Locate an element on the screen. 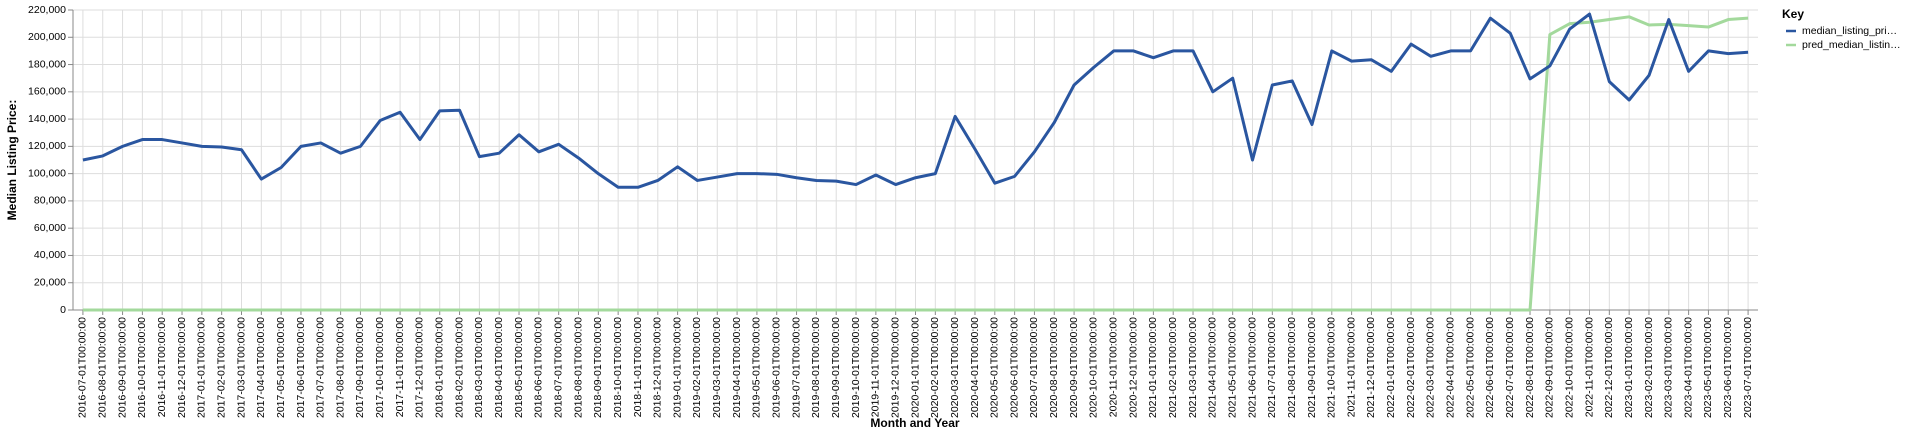 Image resolution: width=1920 pixels, height=434 pixels. x-tick-label: 2020-10-01T00:00:00 is located at coordinates (1094, 367).